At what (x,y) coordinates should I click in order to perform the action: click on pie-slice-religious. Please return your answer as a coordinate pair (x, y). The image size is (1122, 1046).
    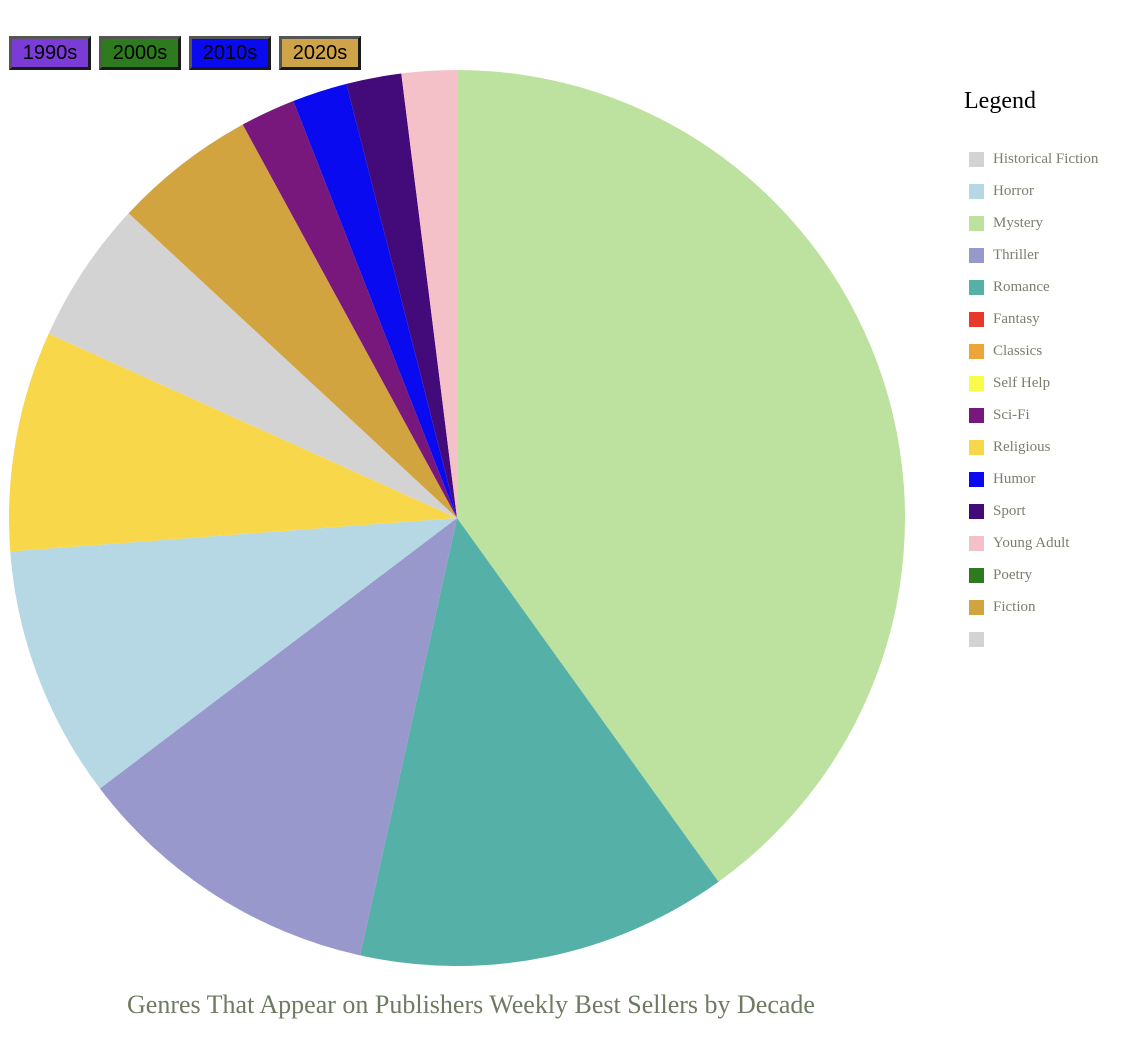
    Looking at the image, I should click on (232, 442).